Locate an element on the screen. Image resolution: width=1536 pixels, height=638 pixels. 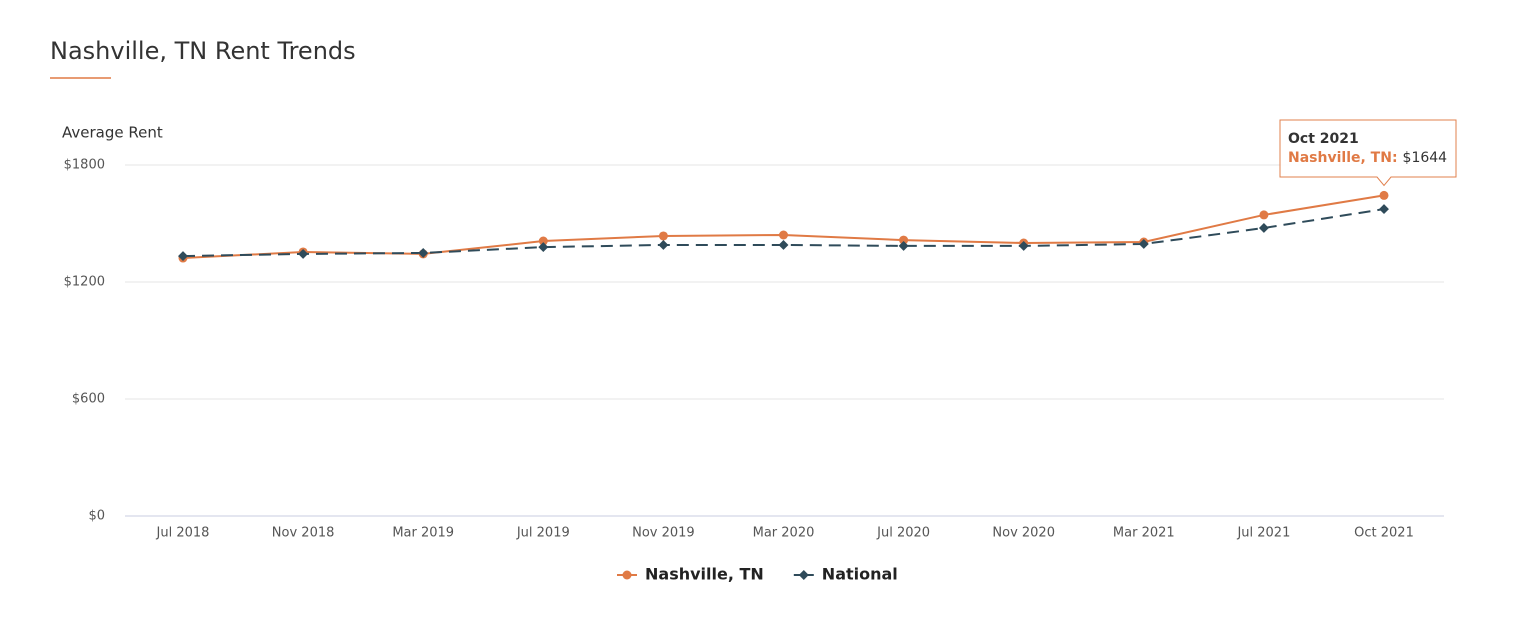
y-tick-label: $1200 is located at coordinates (84, 282).